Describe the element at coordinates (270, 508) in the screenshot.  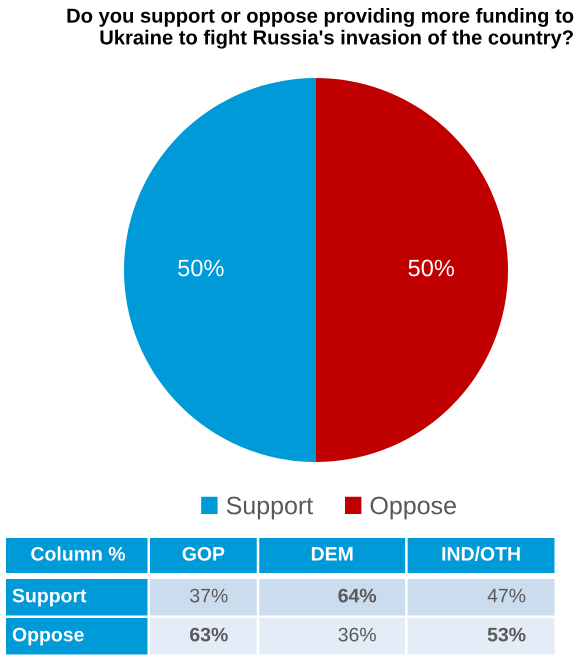
I see `legend-label: Support` at that location.